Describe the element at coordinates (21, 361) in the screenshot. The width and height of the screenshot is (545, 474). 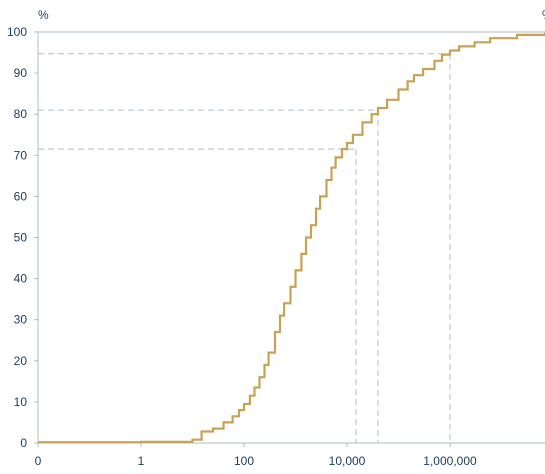
I see `y-tick-label: 20` at that location.